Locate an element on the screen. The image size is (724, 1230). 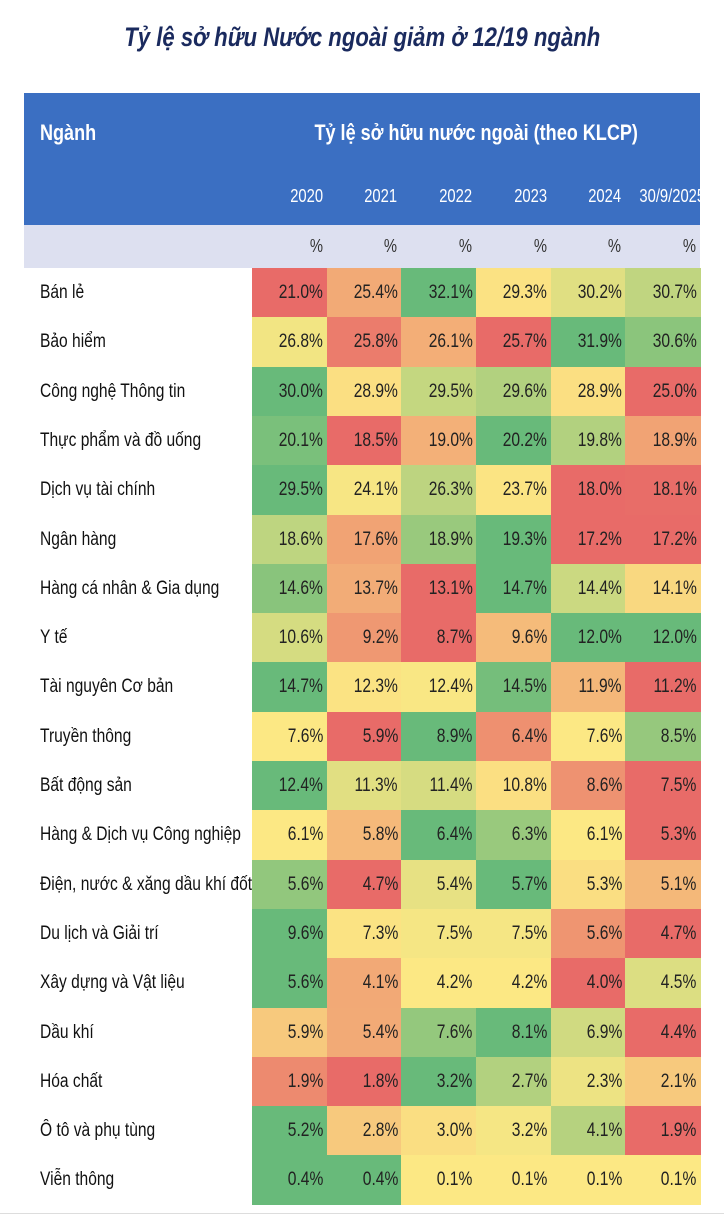
cell-text: 6.9% is located at coordinates (604, 1032).